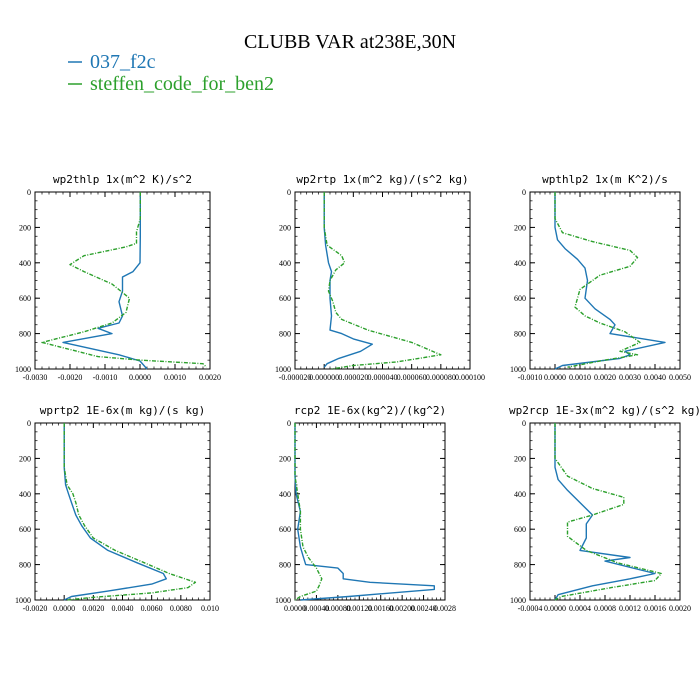  I want to click on x-tick-label: 0.00080, so click(338, 608).